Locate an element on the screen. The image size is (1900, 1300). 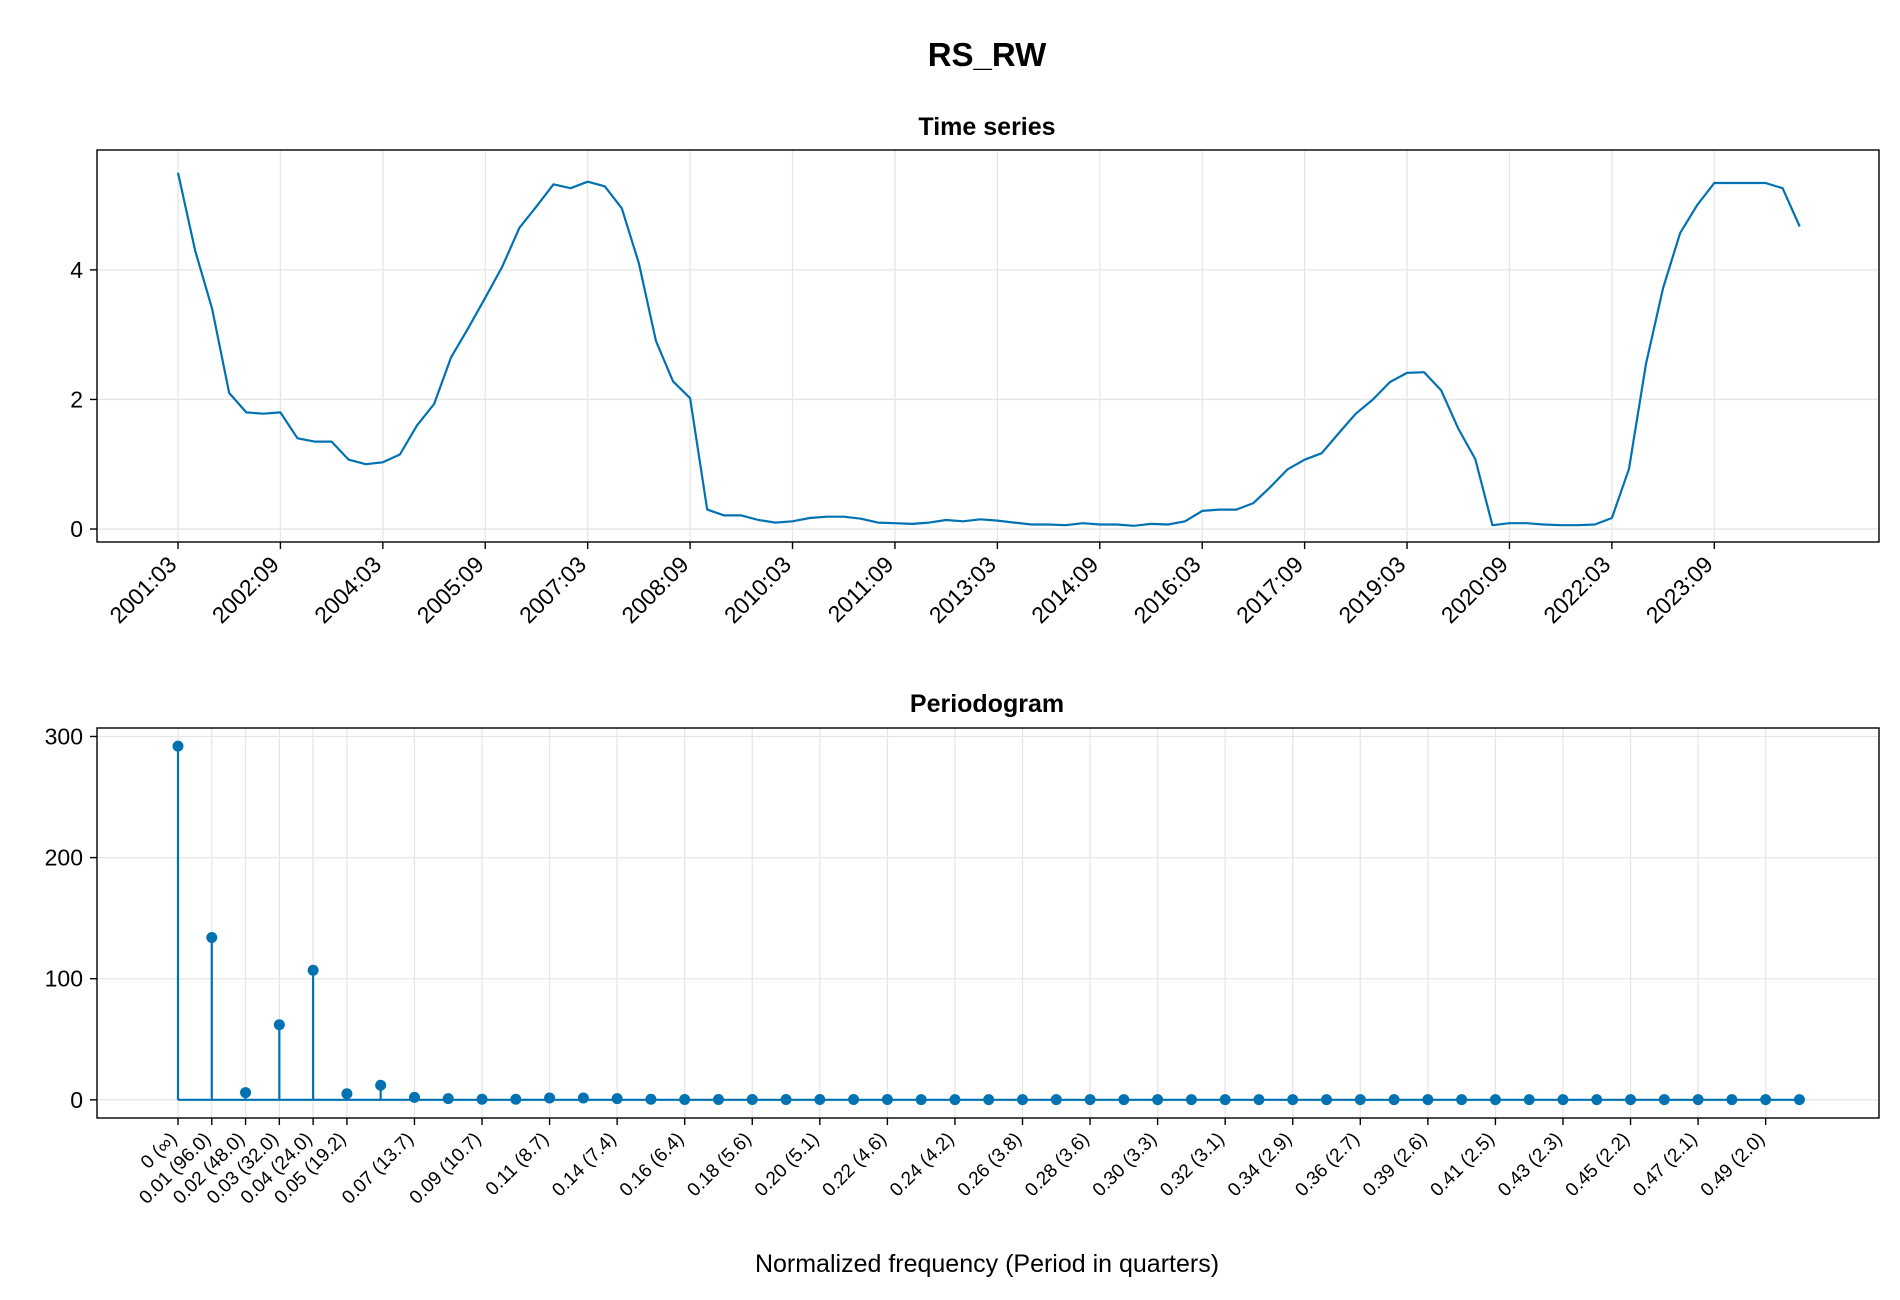
ts-xtick-label-6: 2010:03 is located at coordinates (757, 589).